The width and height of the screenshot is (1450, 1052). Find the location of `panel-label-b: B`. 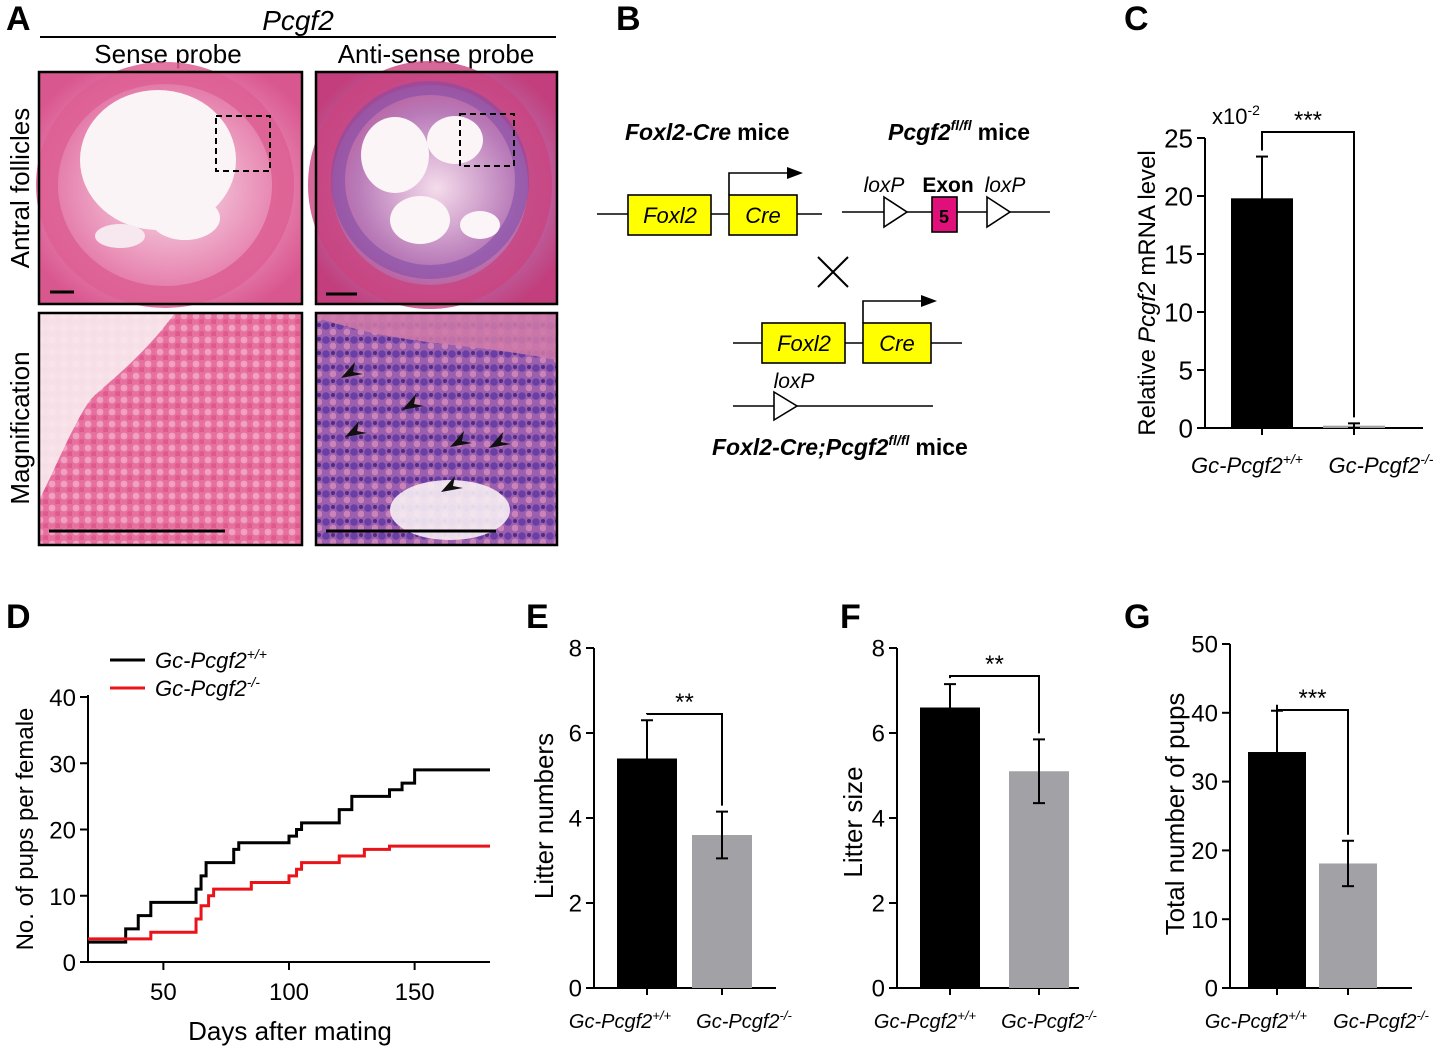

panel-label-b: B is located at coordinates (628, 19).